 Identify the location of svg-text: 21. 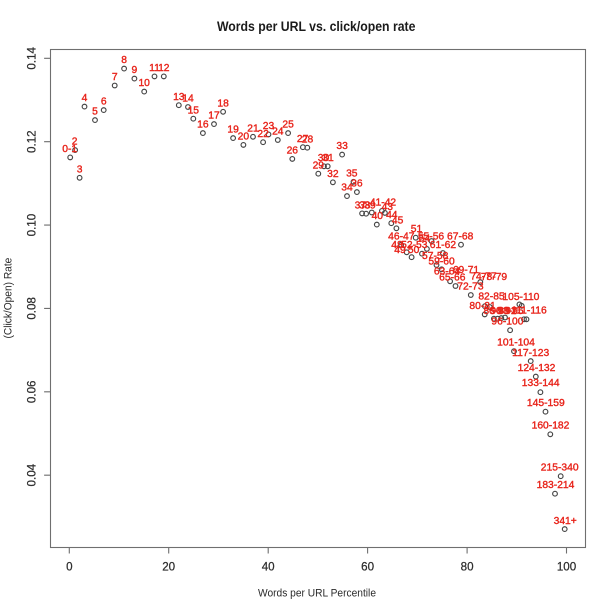
(253, 128).